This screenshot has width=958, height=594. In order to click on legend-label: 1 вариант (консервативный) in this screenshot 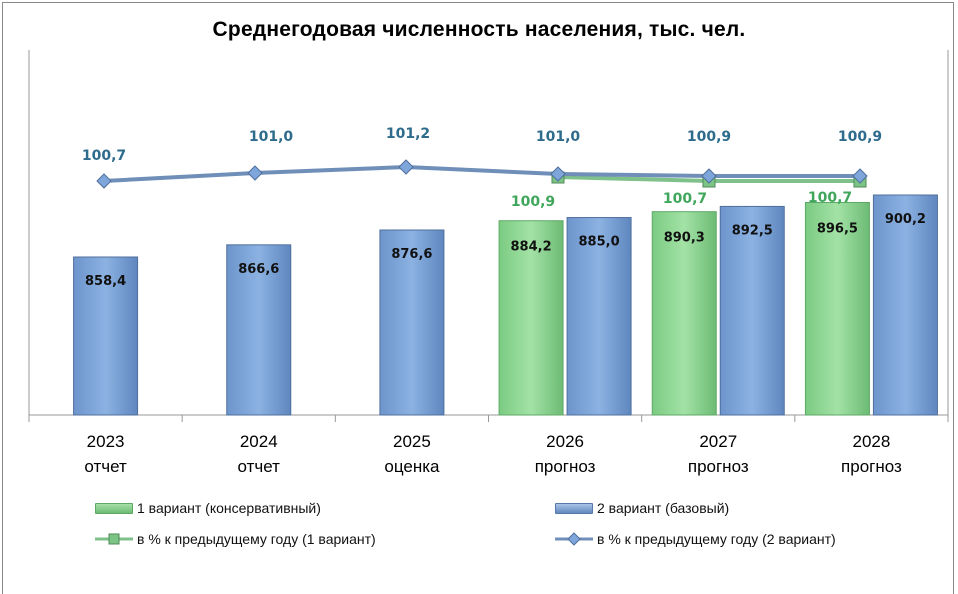, I will do `click(229, 508)`.